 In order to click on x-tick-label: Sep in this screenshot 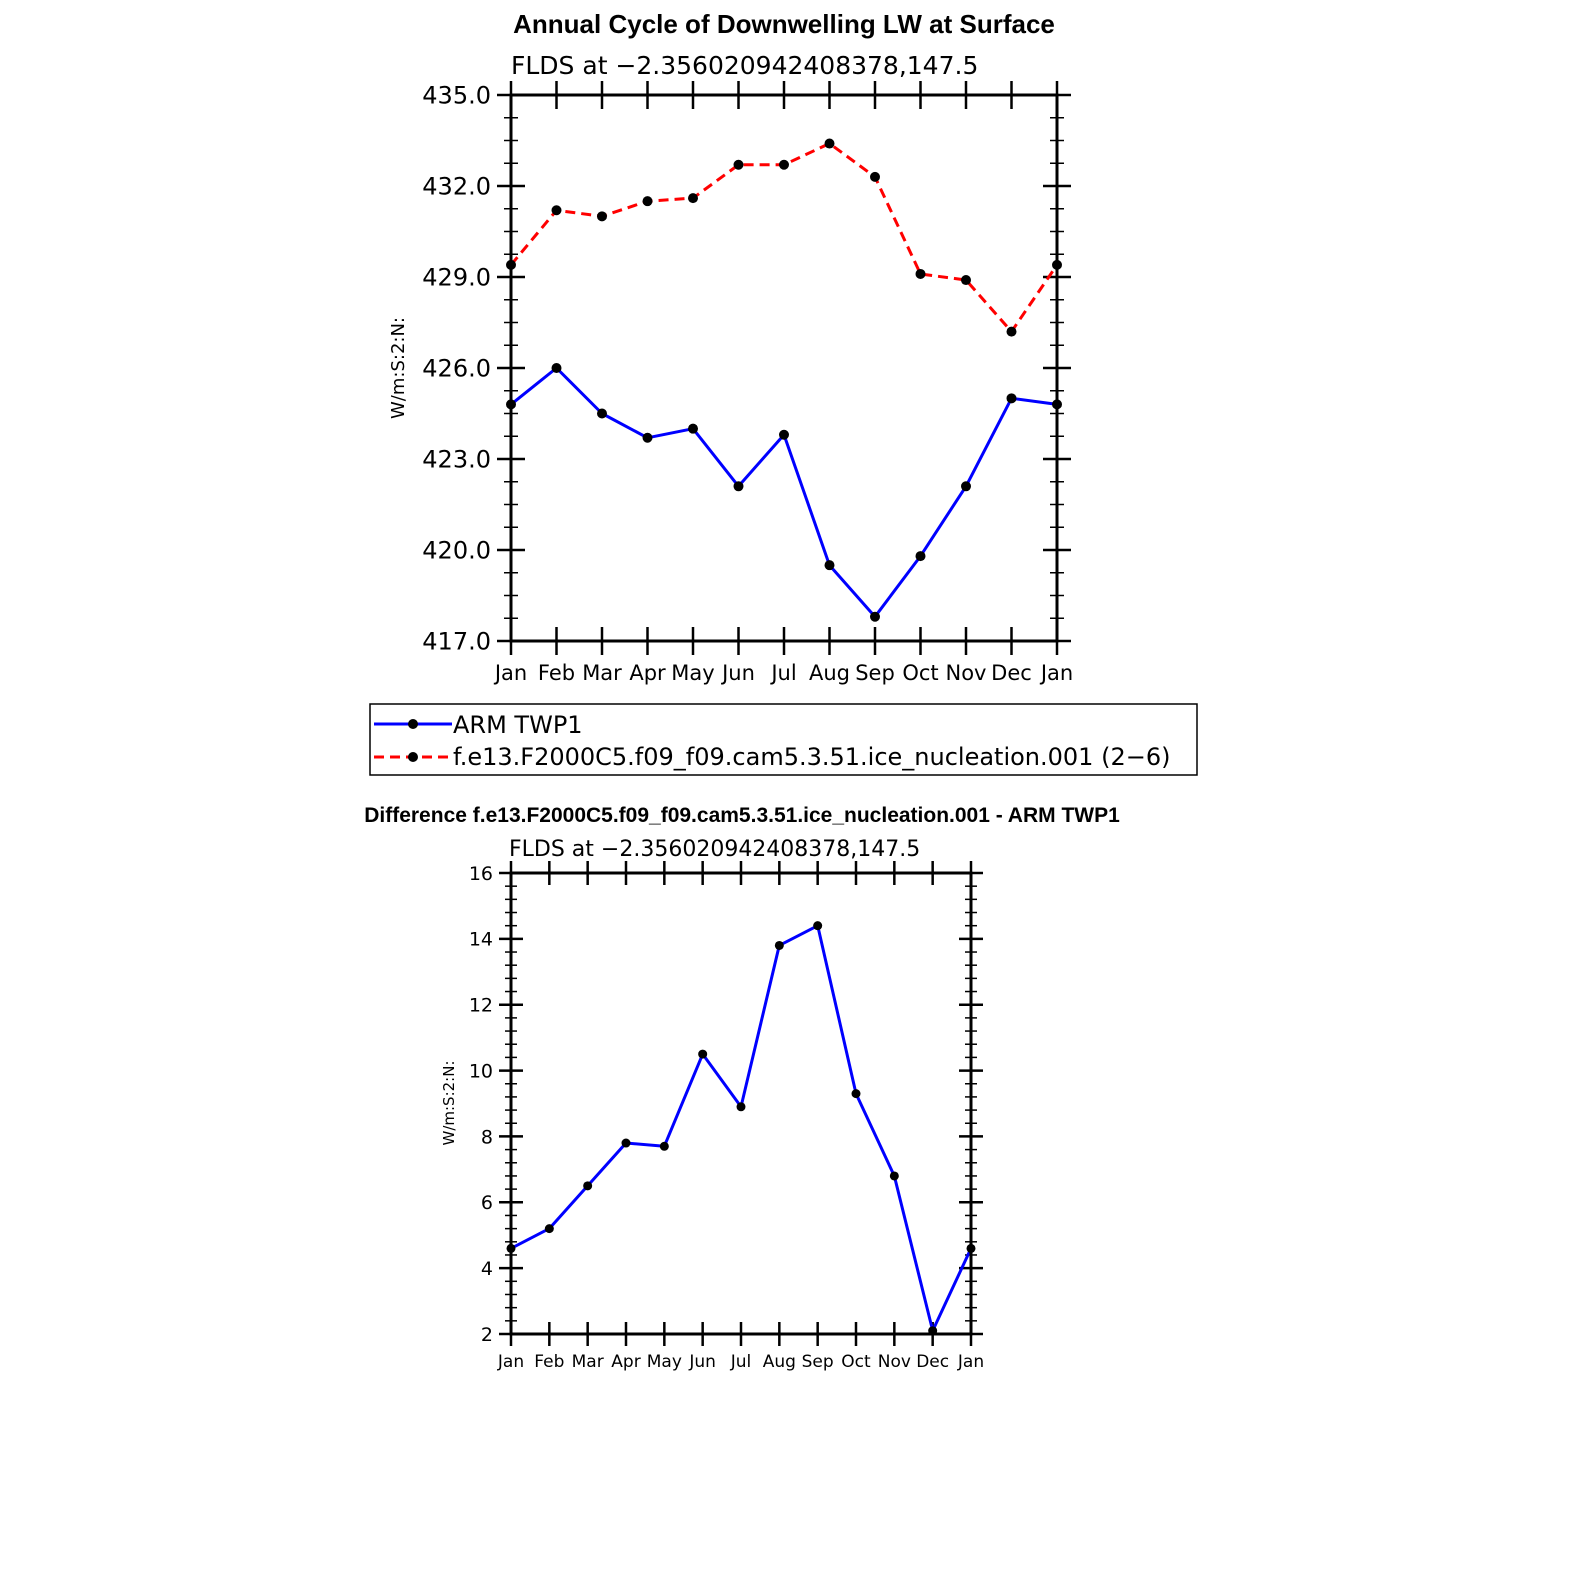, I will do `click(875, 673)`.